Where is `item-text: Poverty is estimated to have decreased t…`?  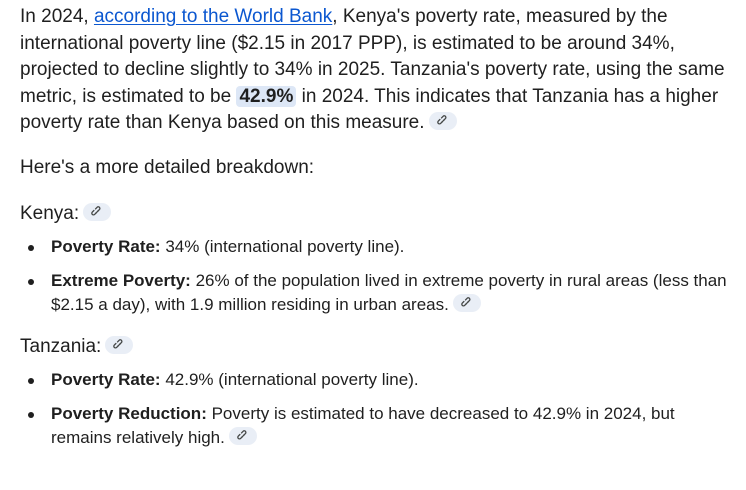 item-text: Poverty is estimated to have decreased t… is located at coordinates (363, 425).